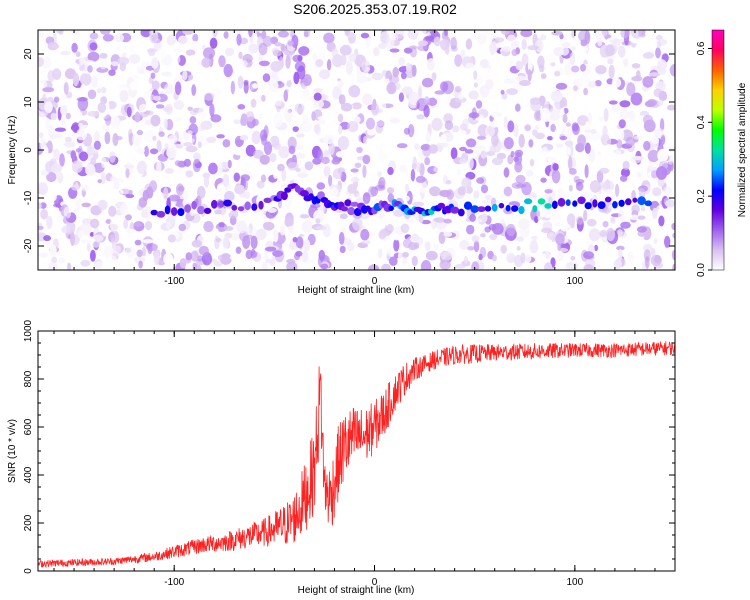 The image size is (750, 600). Describe the element at coordinates (174, 582) in the screenshot. I see `snr-xtick-label: -100` at that location.